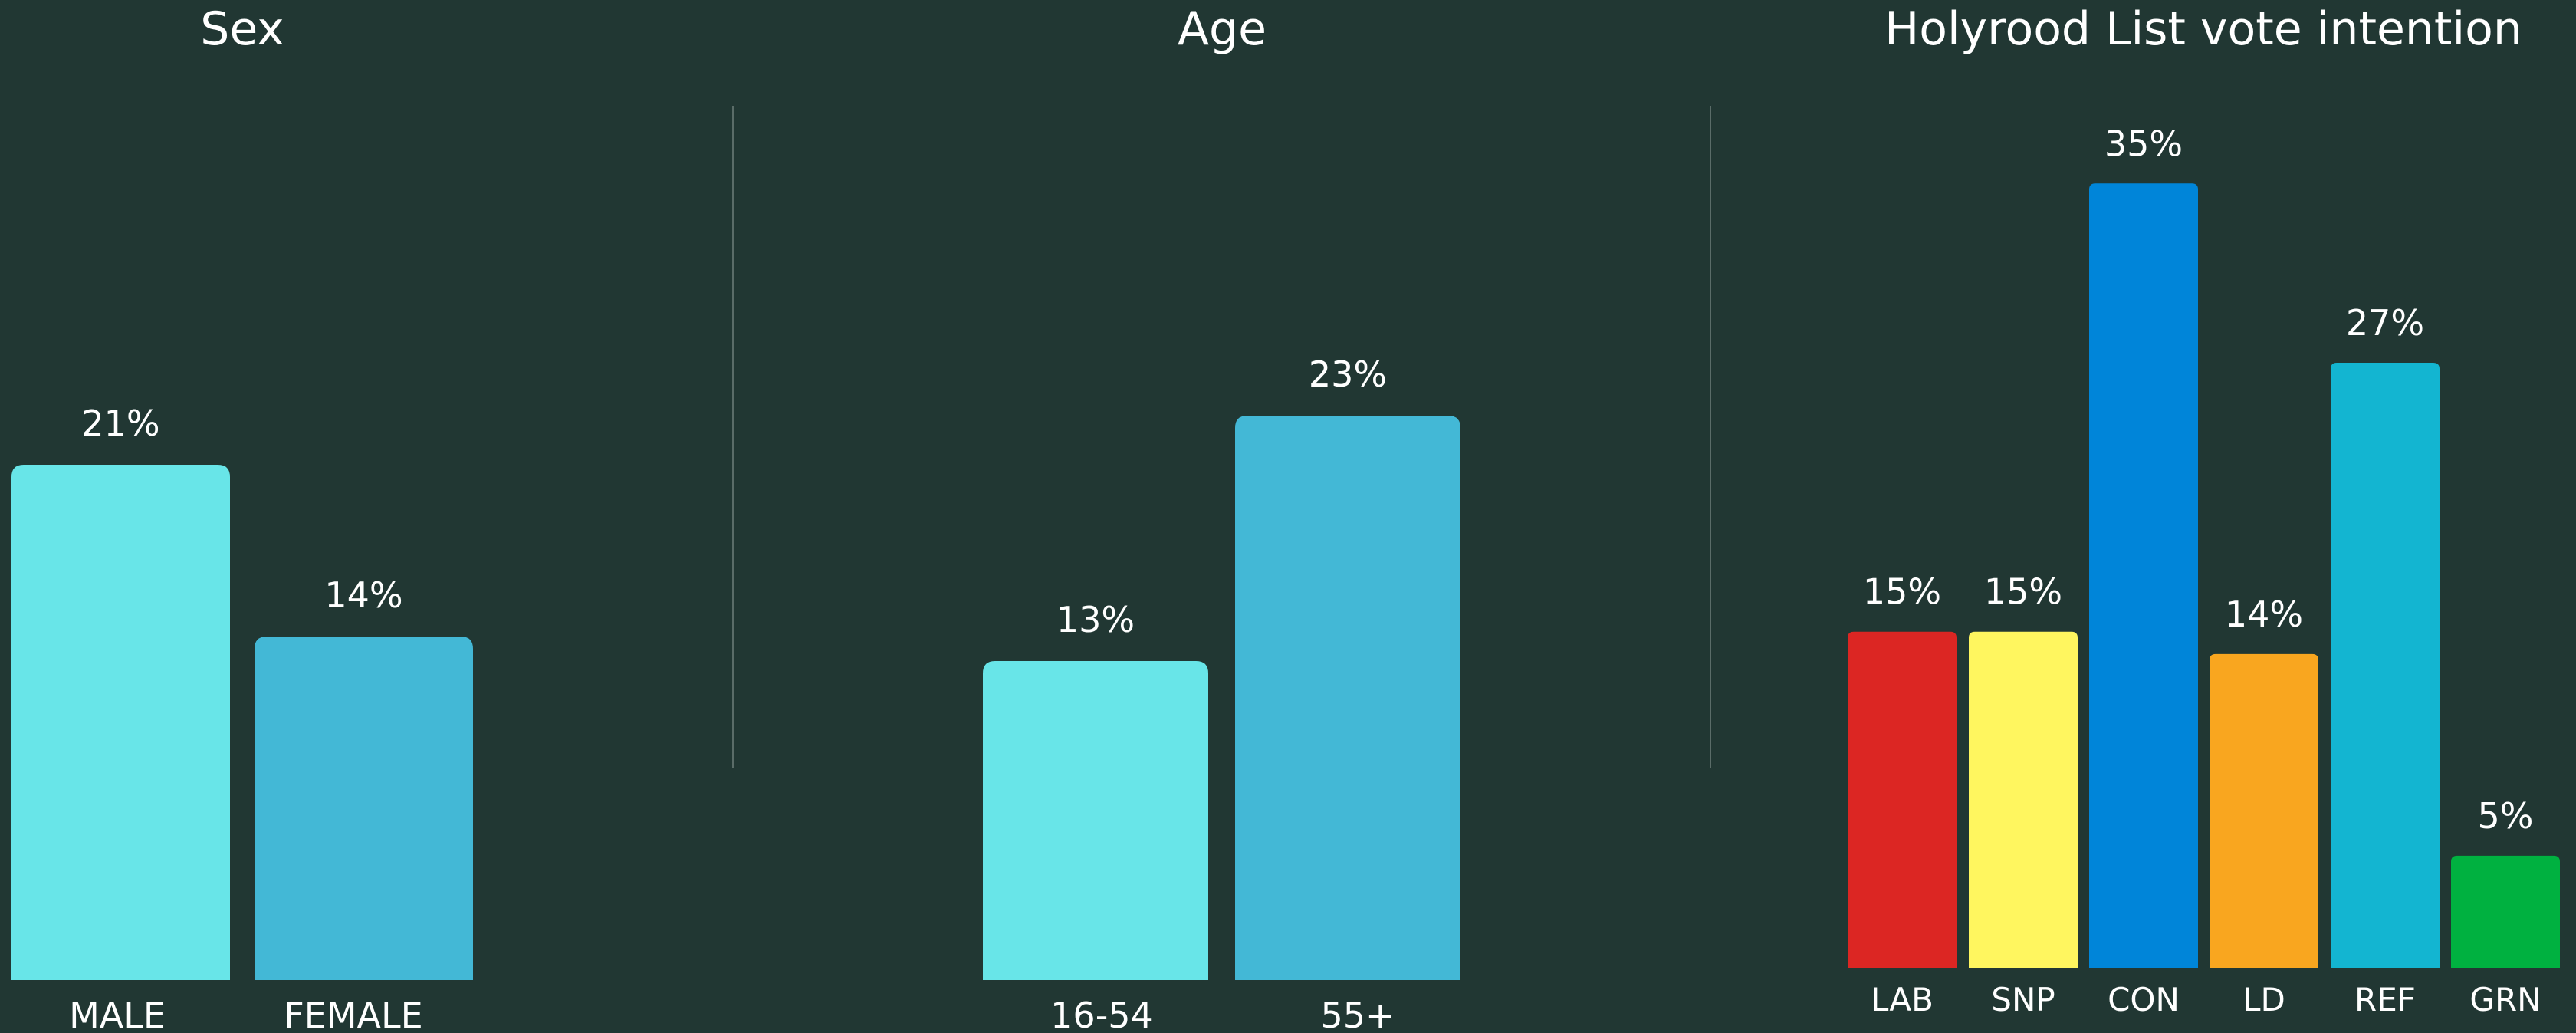 The height and width of the screenshot is (1033, 2576). Describe the element at coordinates (1902, 592) in the screenshot. I see `value-label-lab: 15%` at that location.